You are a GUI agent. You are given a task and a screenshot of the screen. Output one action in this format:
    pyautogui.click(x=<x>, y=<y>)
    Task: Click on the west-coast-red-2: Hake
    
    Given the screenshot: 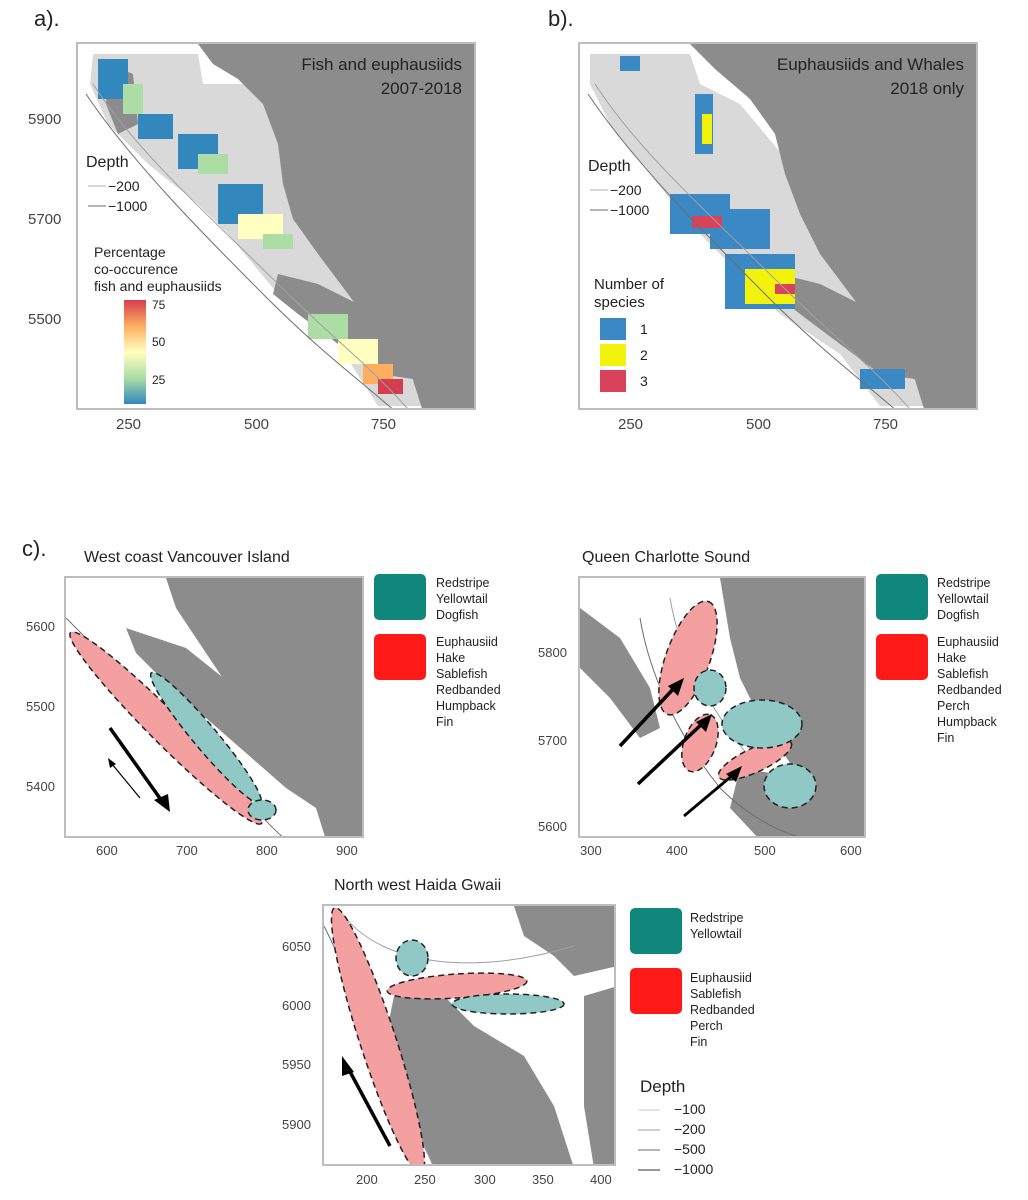 What is the action you would take?
    pyautogui.click(x=451, y=658)
    